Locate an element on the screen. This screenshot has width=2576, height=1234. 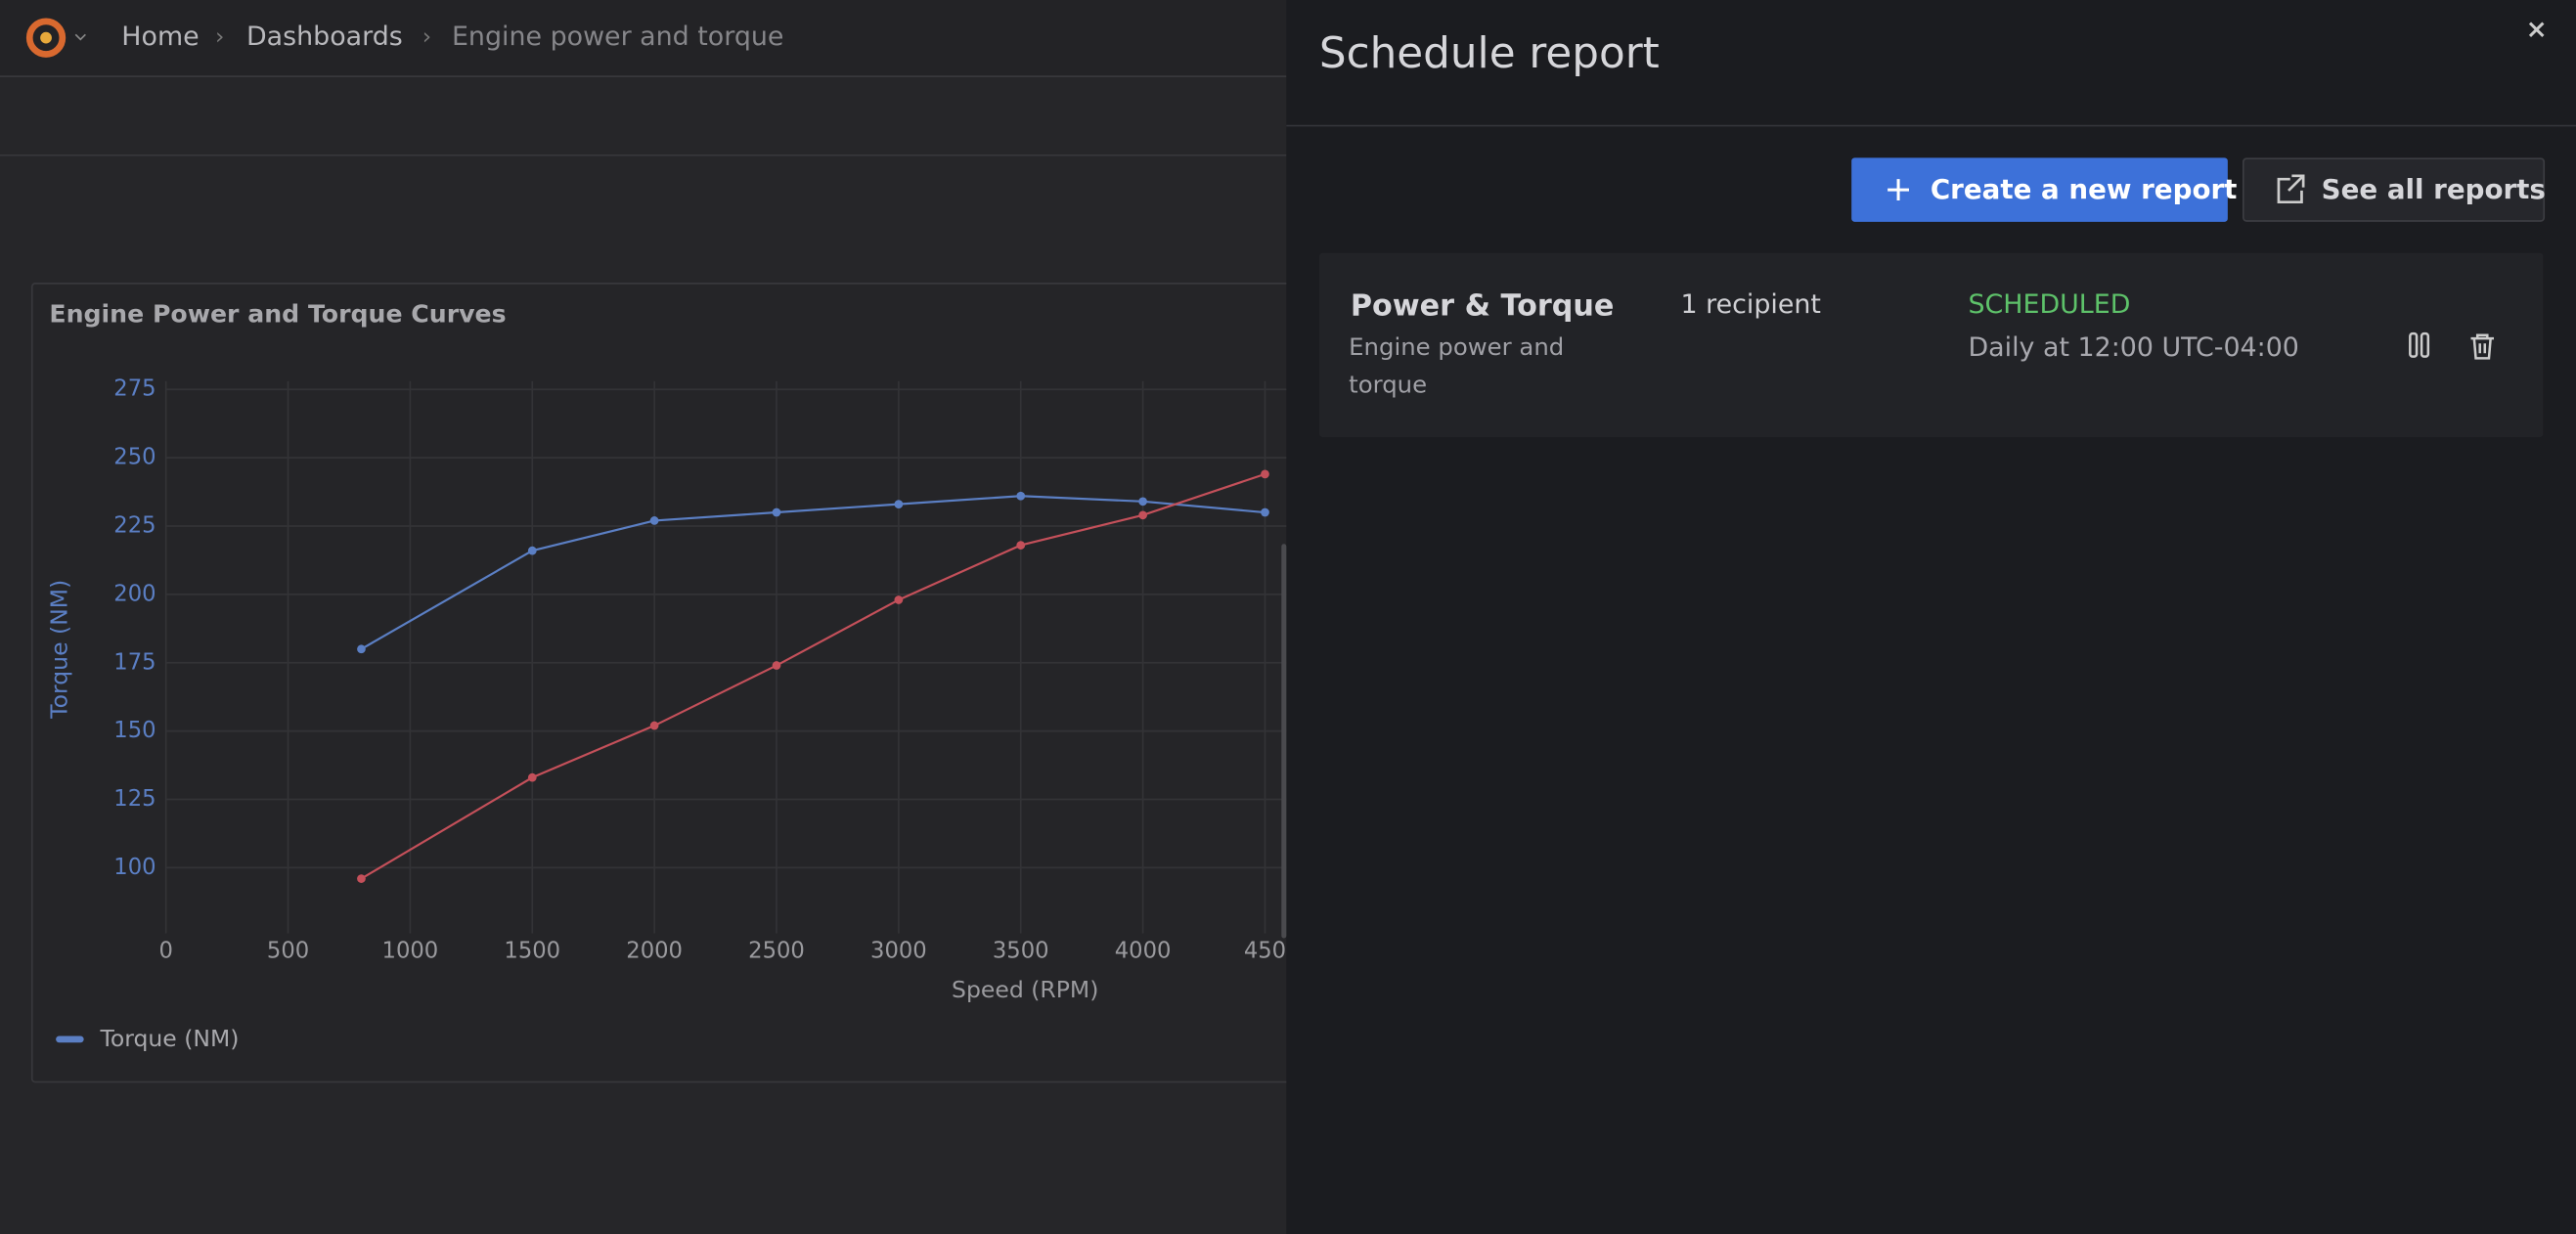
y-tick-label: 175 is located at coordinates (134, 662).